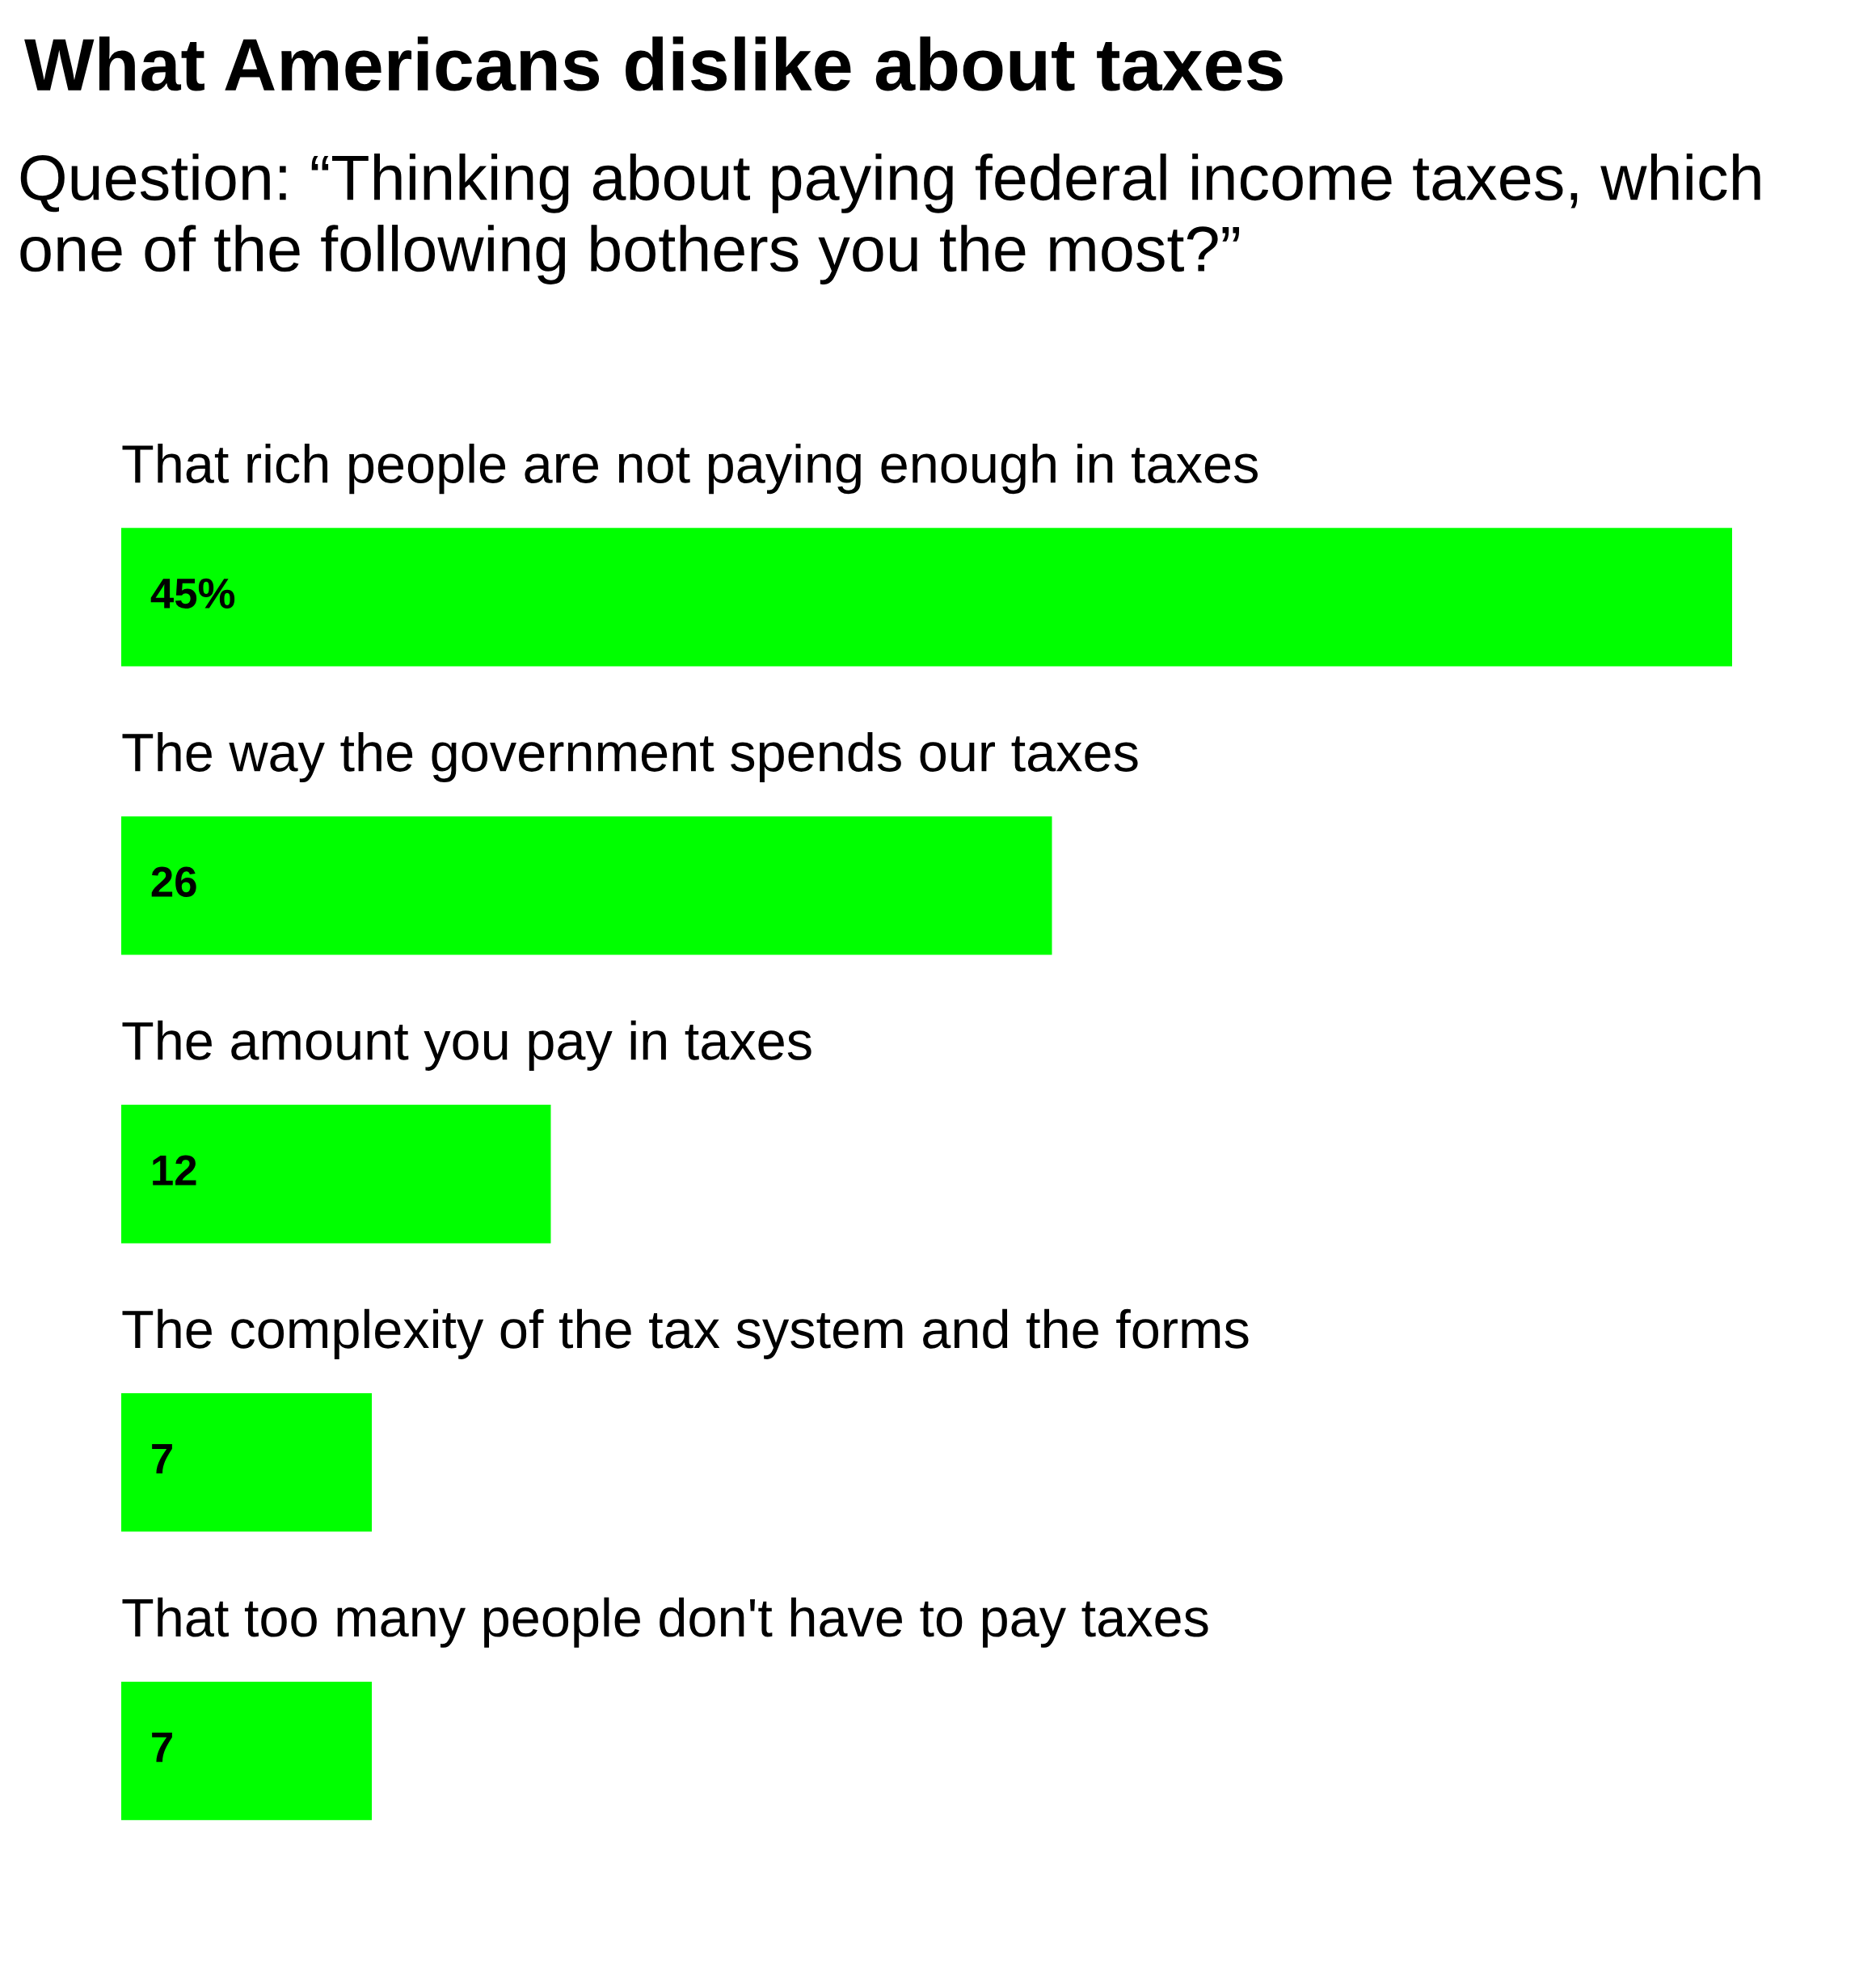 This screenshot has width=1859, height=1988. Describe the element at coordinates (685, 1333) in the screenshot. I see `y-tick-label: The complexity of the tax system and the forms` at that location.